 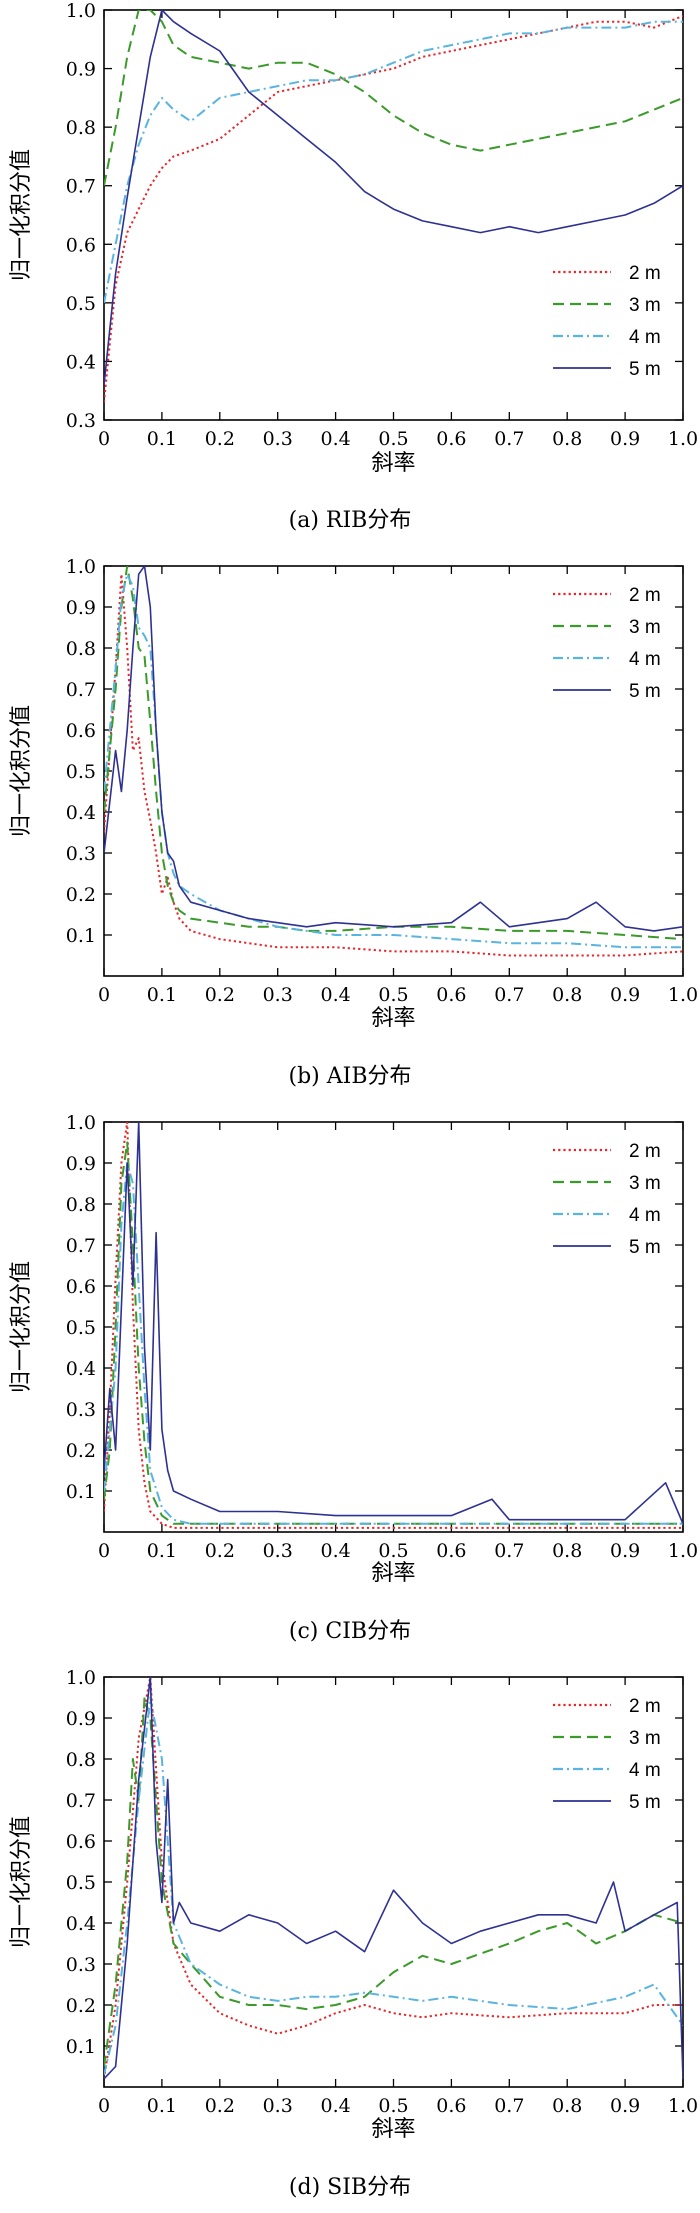 What do you see at coordinates (350, 520) in the screenshot?
I see `panel-caption: (a) RIB分布` at bounding box center [350, 520].